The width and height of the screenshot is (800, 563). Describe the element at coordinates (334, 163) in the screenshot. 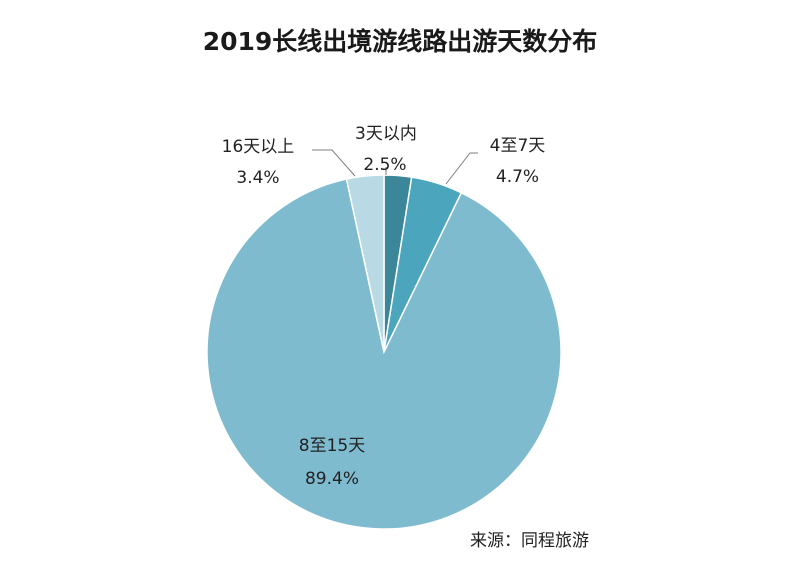

I see `leader-line-16-plus-days` at that location.